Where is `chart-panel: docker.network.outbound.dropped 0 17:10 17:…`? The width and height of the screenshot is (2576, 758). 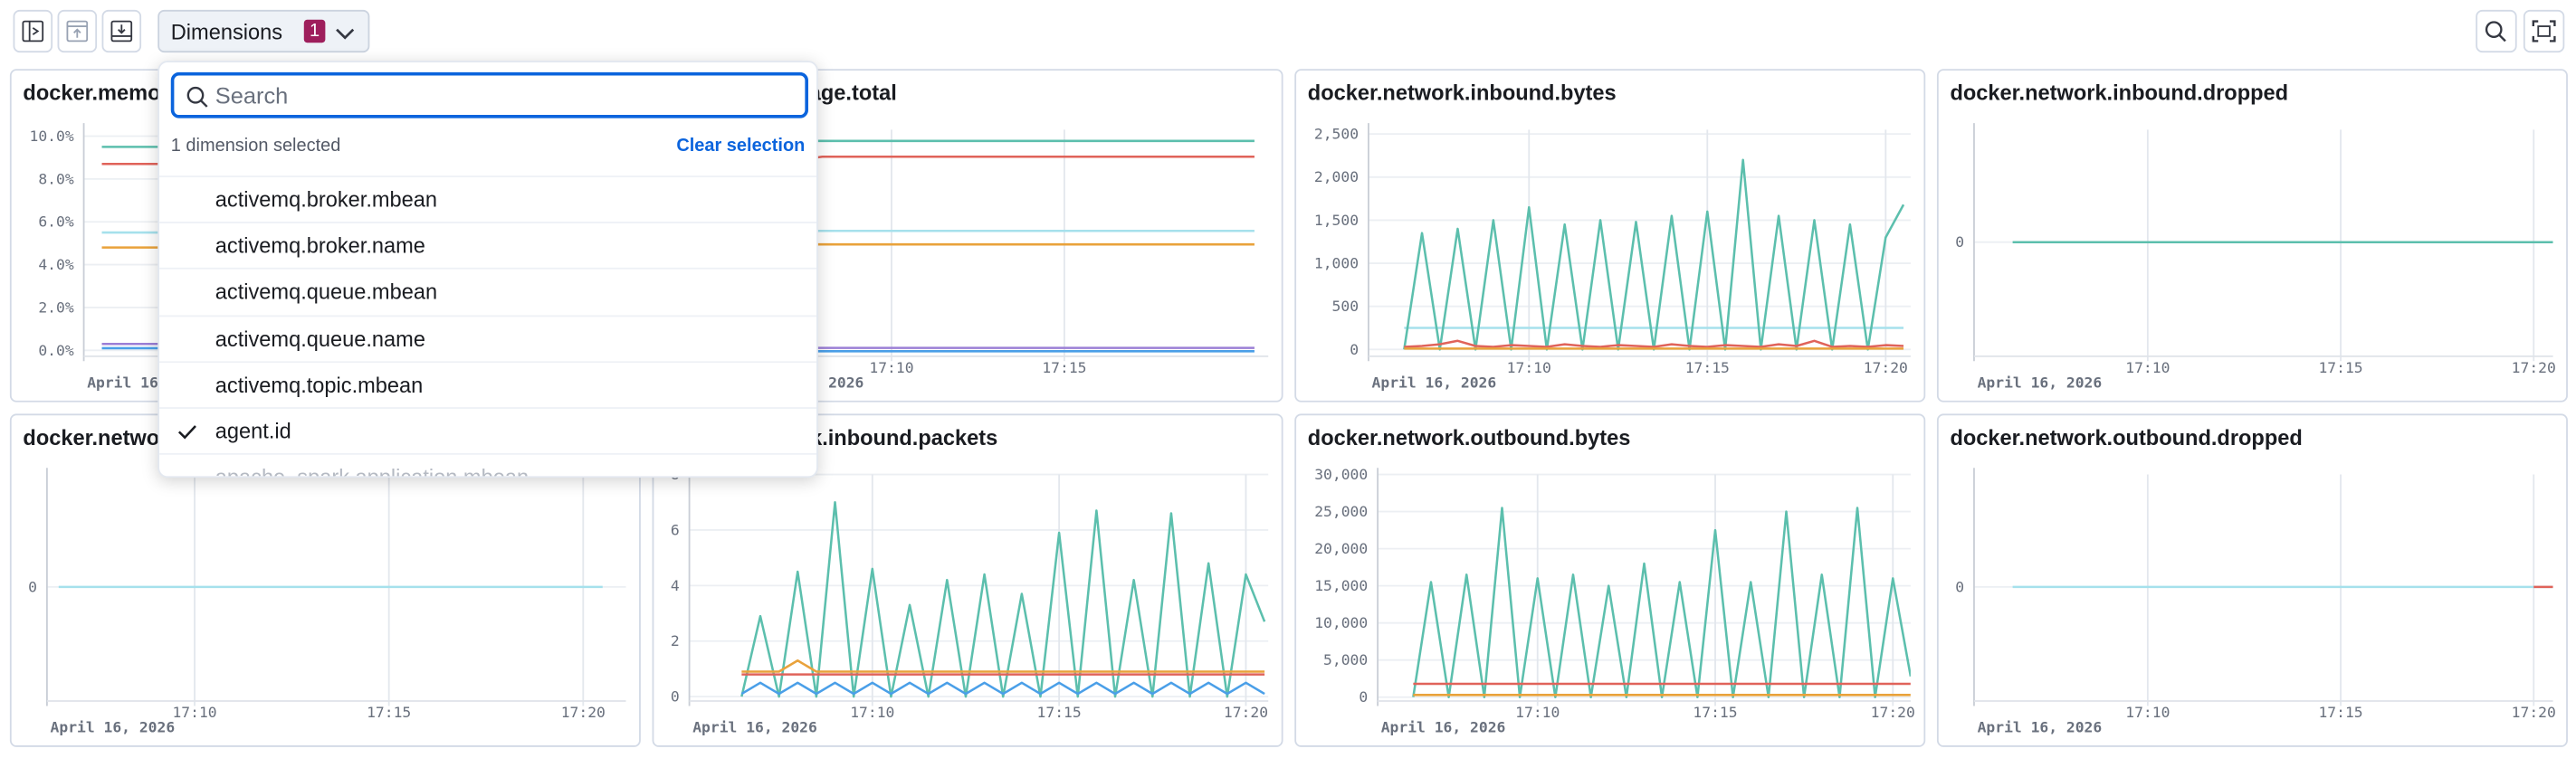
chart-panel: docker.network.outbound.dropped 0 17:10 17:… is located at coordinates (2252, 580).